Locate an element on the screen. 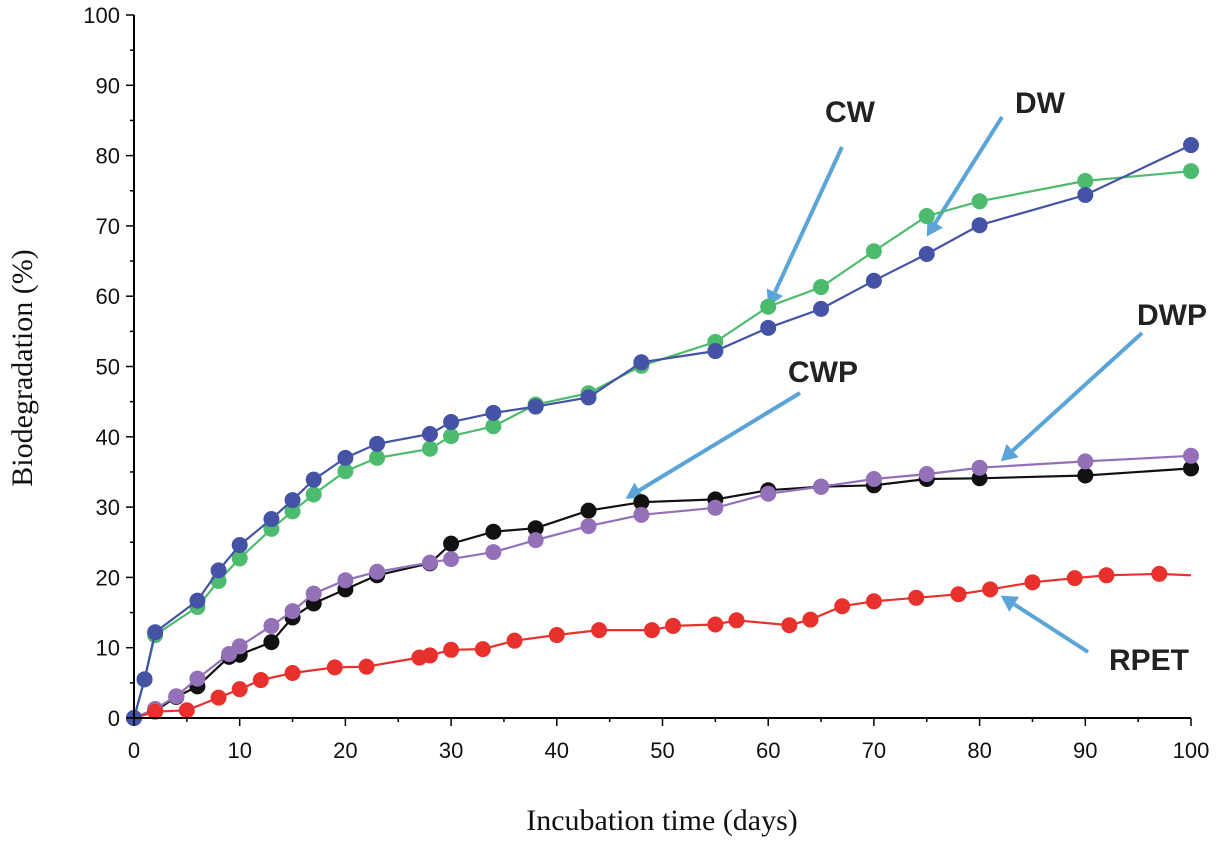  x-tick-label: 20 is located at coordinates (345, 750).